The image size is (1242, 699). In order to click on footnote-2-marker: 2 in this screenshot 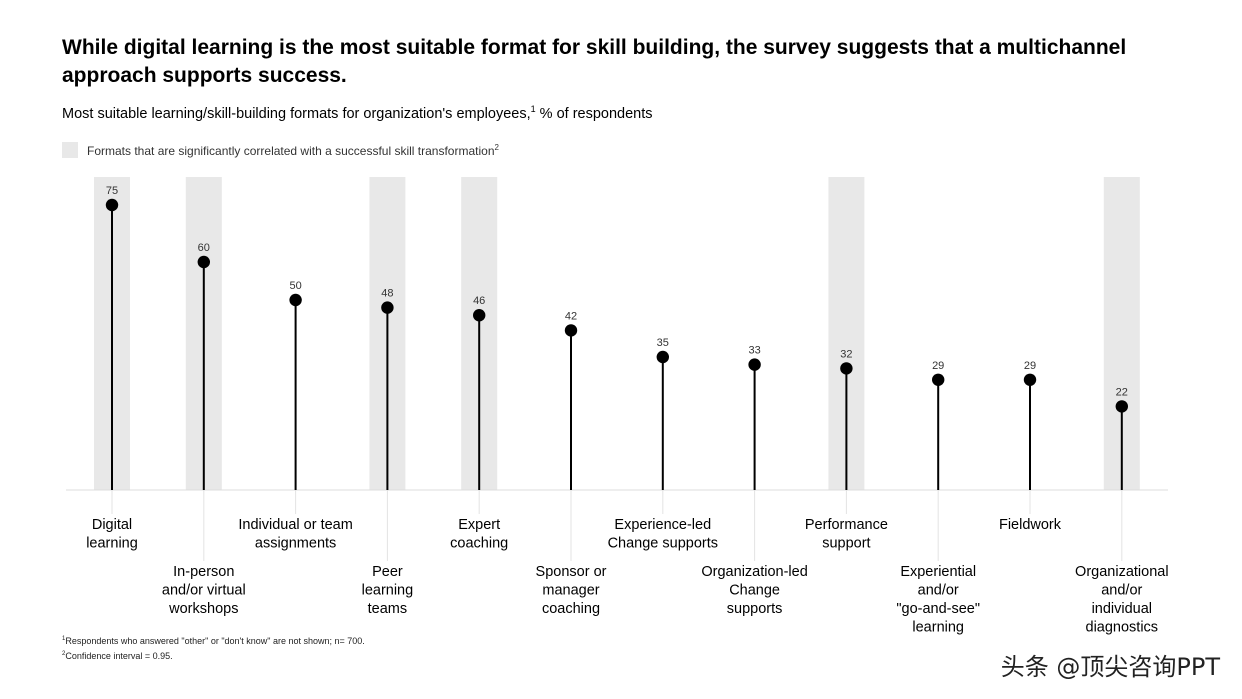, I will do `click(64, 653)`.